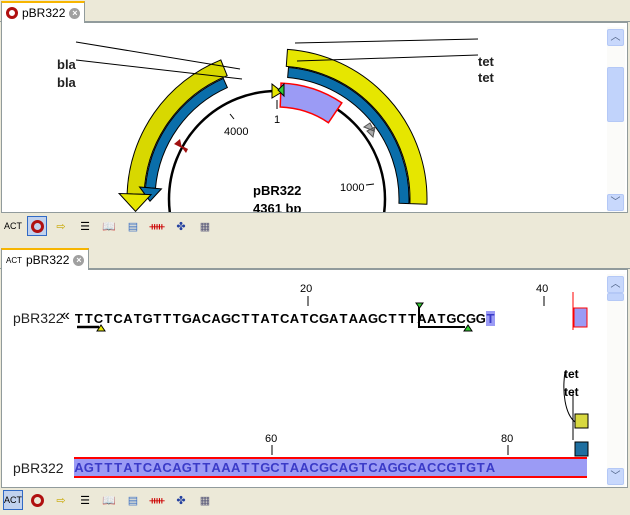 The width and height of the screenshot is (630, 515). What do you see at coordinates (352, 188) in the screenshot?
I see `tick-label-1000: 1000` at bounding box center [352, 188].